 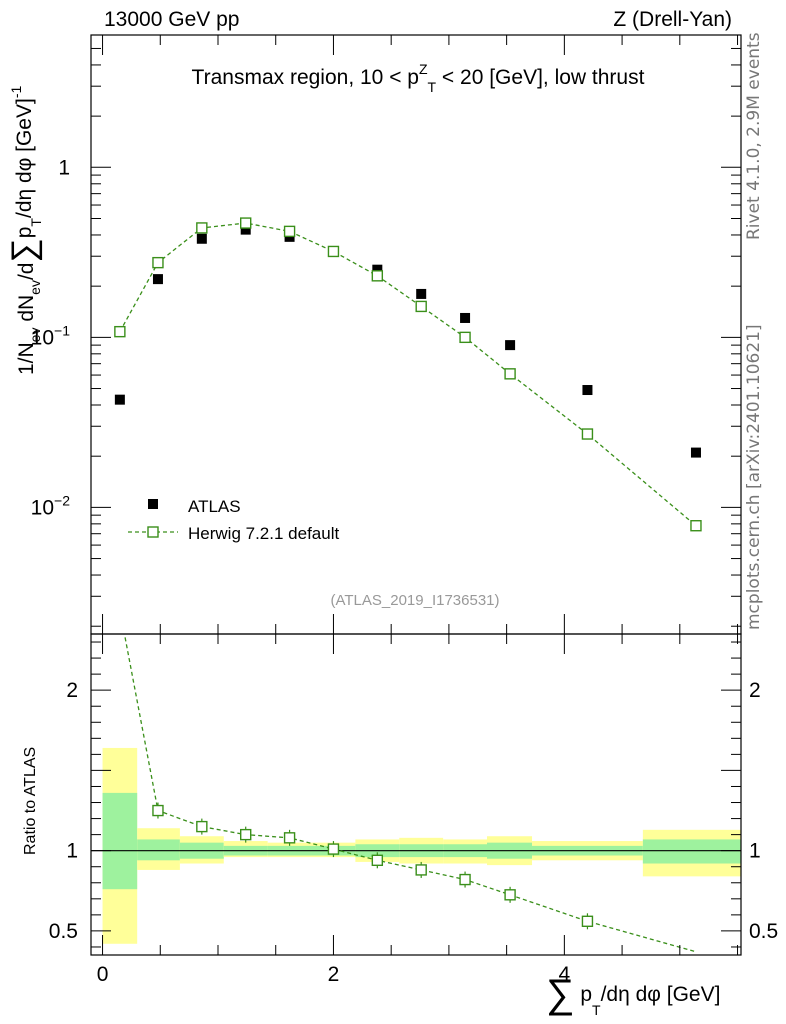 I want to click on xtick-label: 2, so click(x=334, y=974).